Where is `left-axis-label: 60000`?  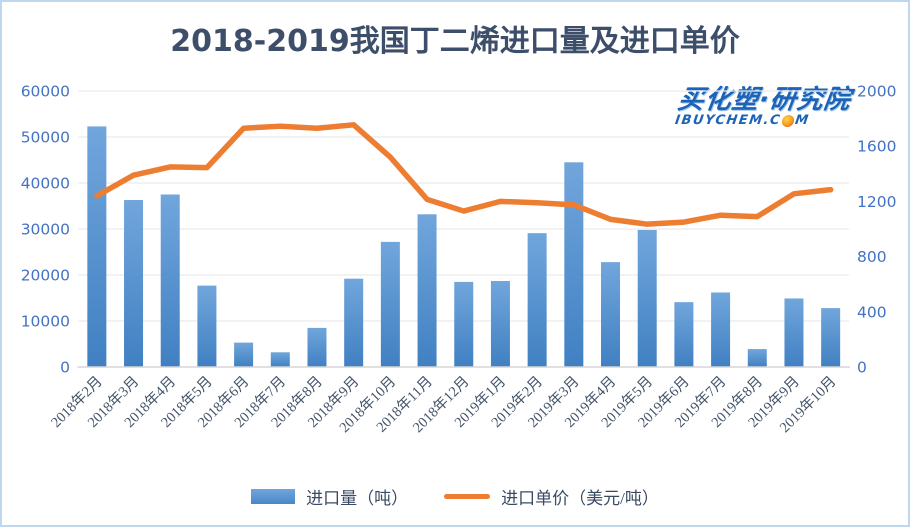 left-axis-label: 60000 is located at coordinates (45, 92).